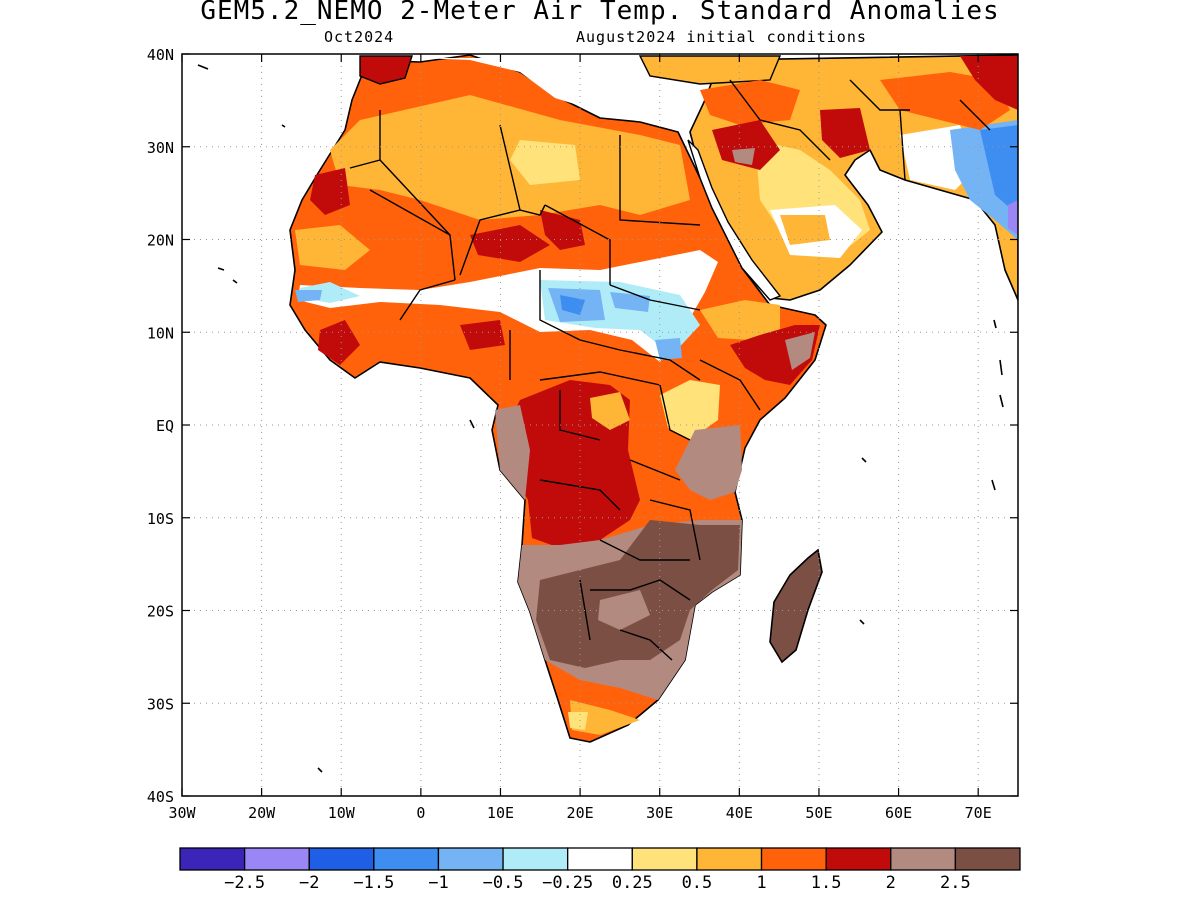  What do you see at coordinates (160, 797) in the screenshot?
I see `lat-tick-label: 40S` at bounding box center [160, 797].